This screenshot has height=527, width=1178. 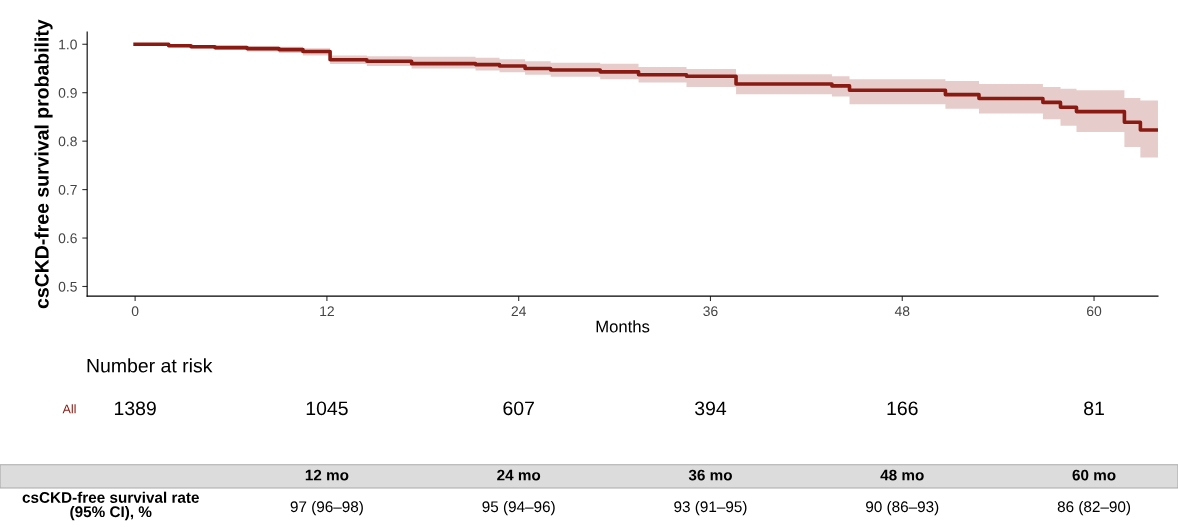 What do you see at coordinates (1094, 508) in the screenshot?
I see `text: 86 (82–90)` at bounding box center [1094, 508].